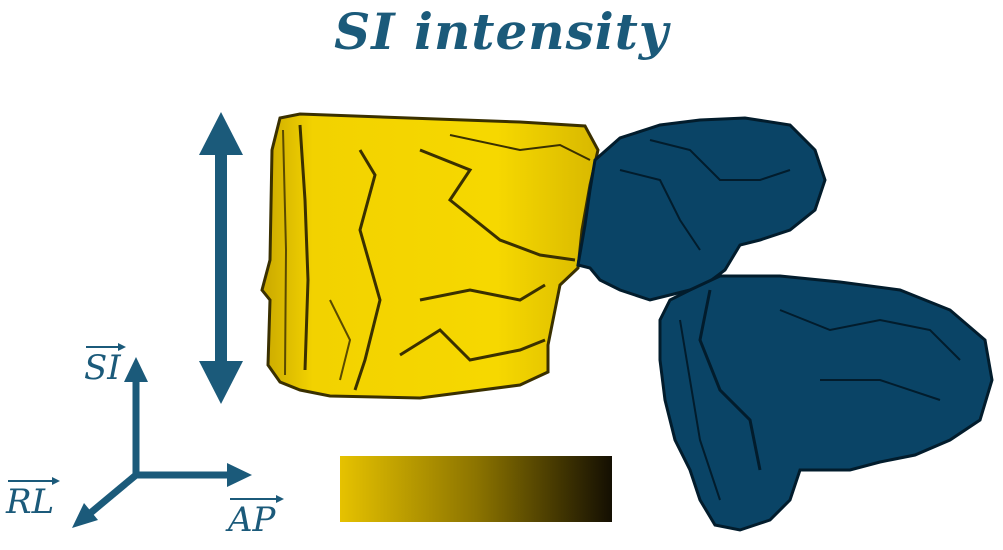 This screenshot has height=550, width=1003. I want to click on figure-title: SI intensity, so click(501, 31).